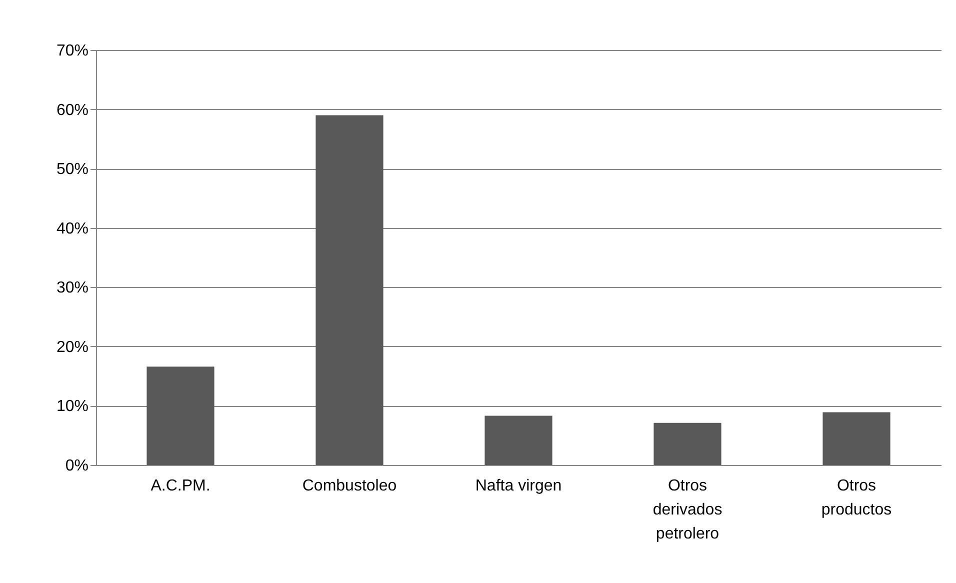 This screenshot has height=583, width=956. Describe the element at coordinates (180, 486) in the screenshot. I see `x-tick-label: A.C.PM.` at that location.